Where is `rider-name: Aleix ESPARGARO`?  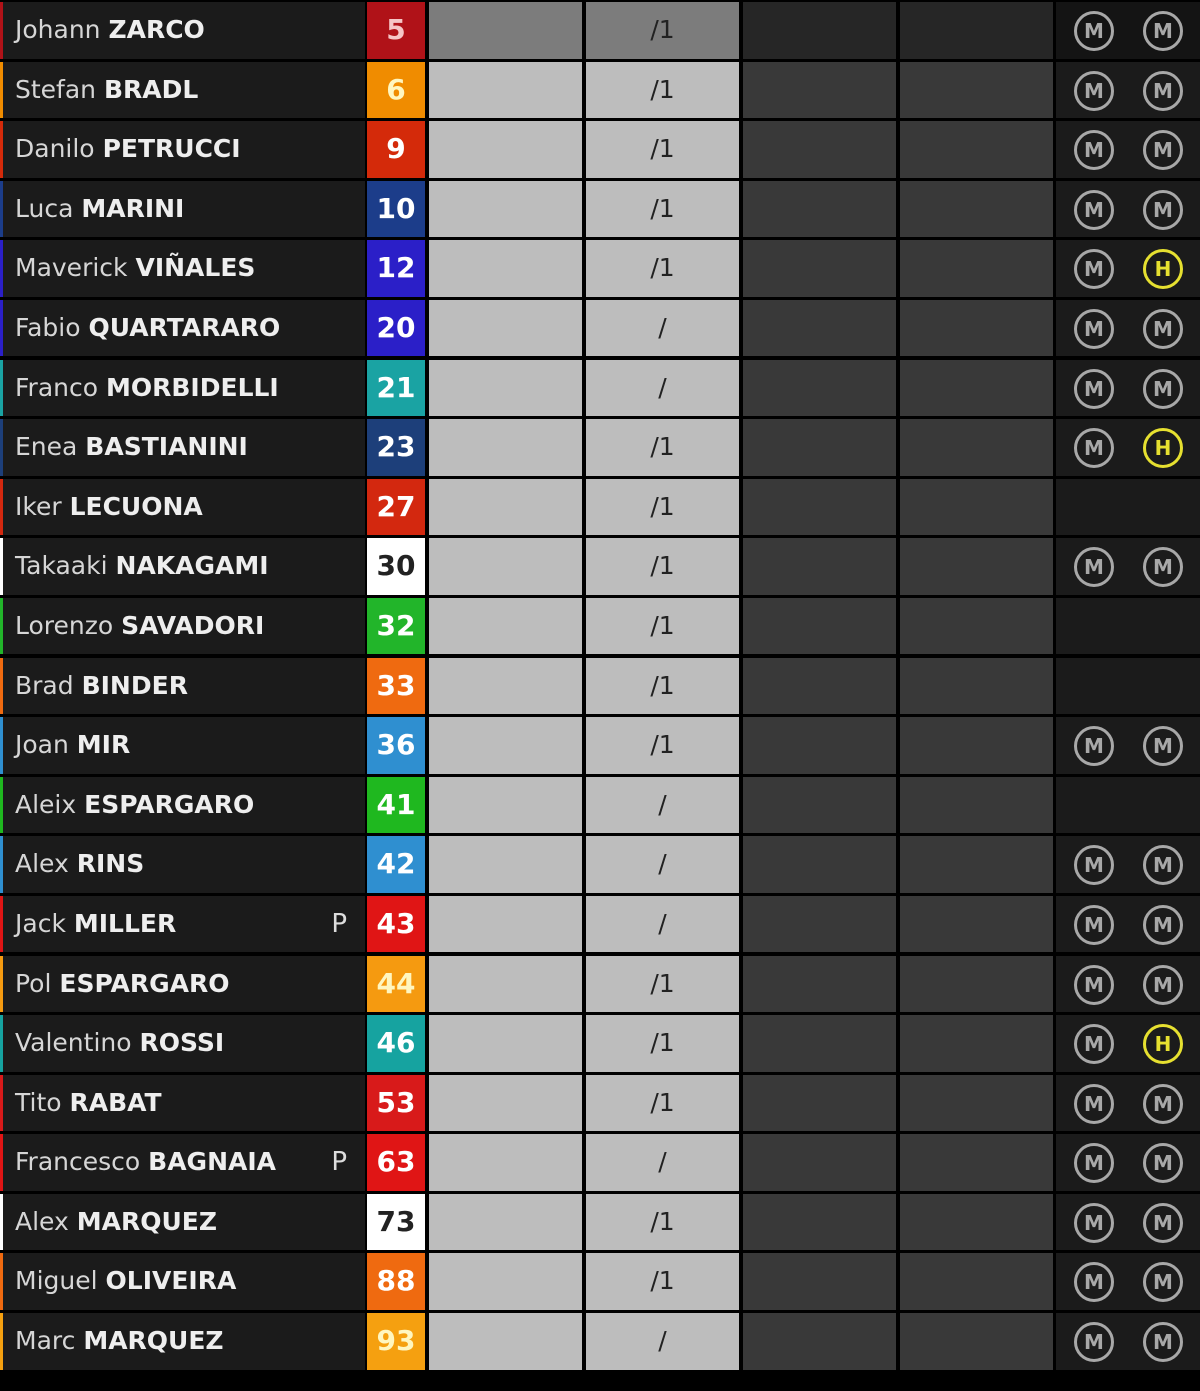
rider-name: Aleix ESPARGARO is located at coordinates (184, 805).